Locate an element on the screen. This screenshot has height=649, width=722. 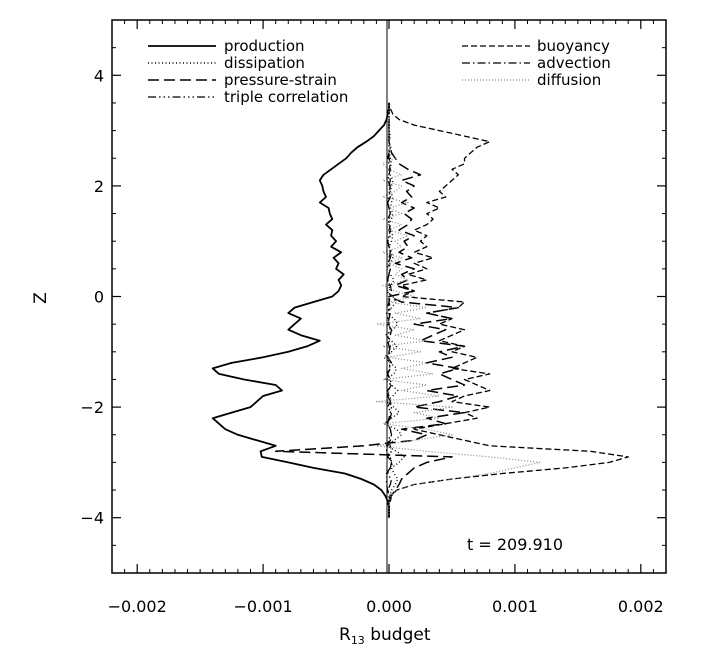
x-tick-label: −0.001 is located at coordinates (262, 606).